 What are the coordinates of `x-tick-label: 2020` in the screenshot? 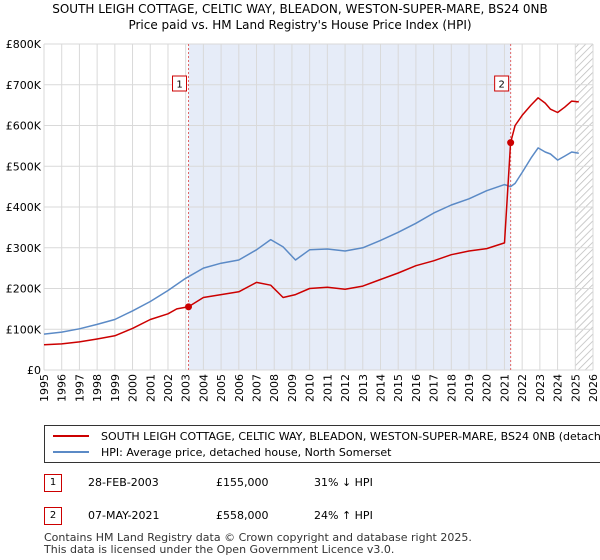 It's located at (487, 388).